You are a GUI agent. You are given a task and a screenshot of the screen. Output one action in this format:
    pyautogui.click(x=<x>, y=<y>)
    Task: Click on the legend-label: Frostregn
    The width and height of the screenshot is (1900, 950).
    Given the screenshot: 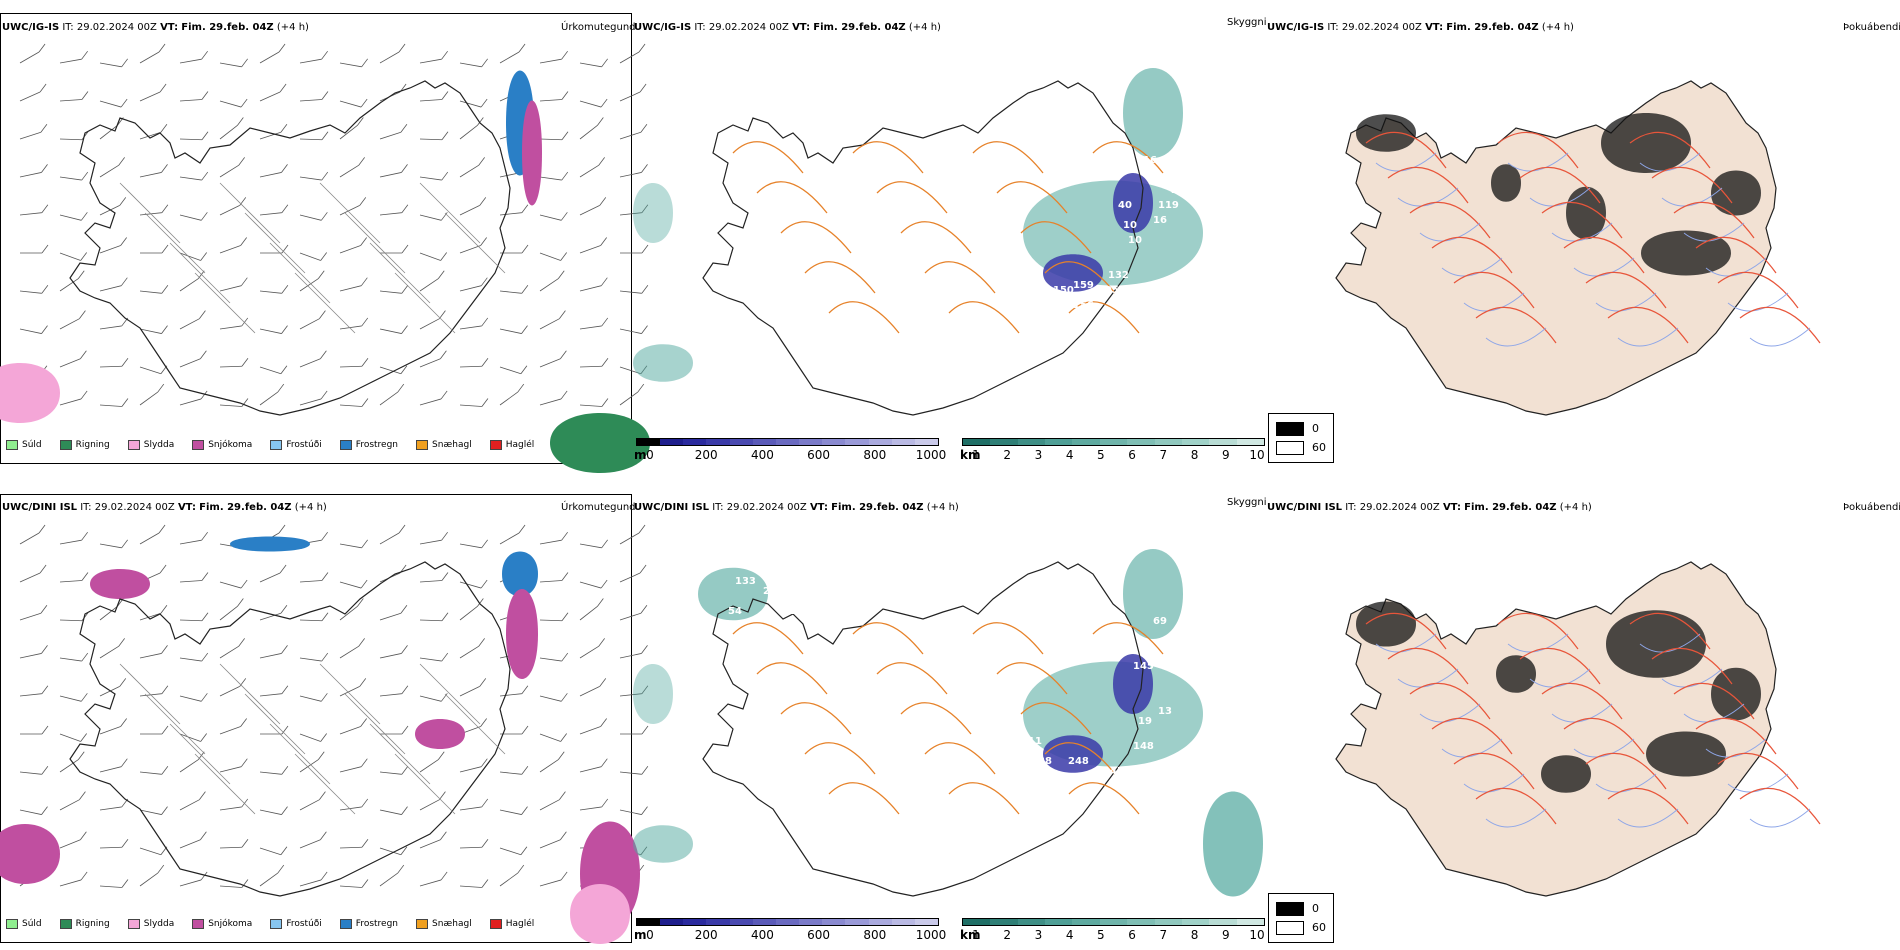 What is the action you would take?
    pyautogui.click(x=377, y=924)
    